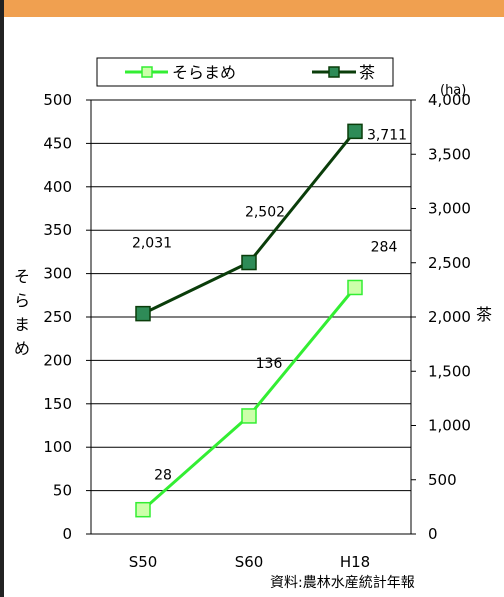  What do you see at coordinates (449, 100) in the screenshot?
I see `right-tick-label: 4,000` at bounding box center [449, 100].